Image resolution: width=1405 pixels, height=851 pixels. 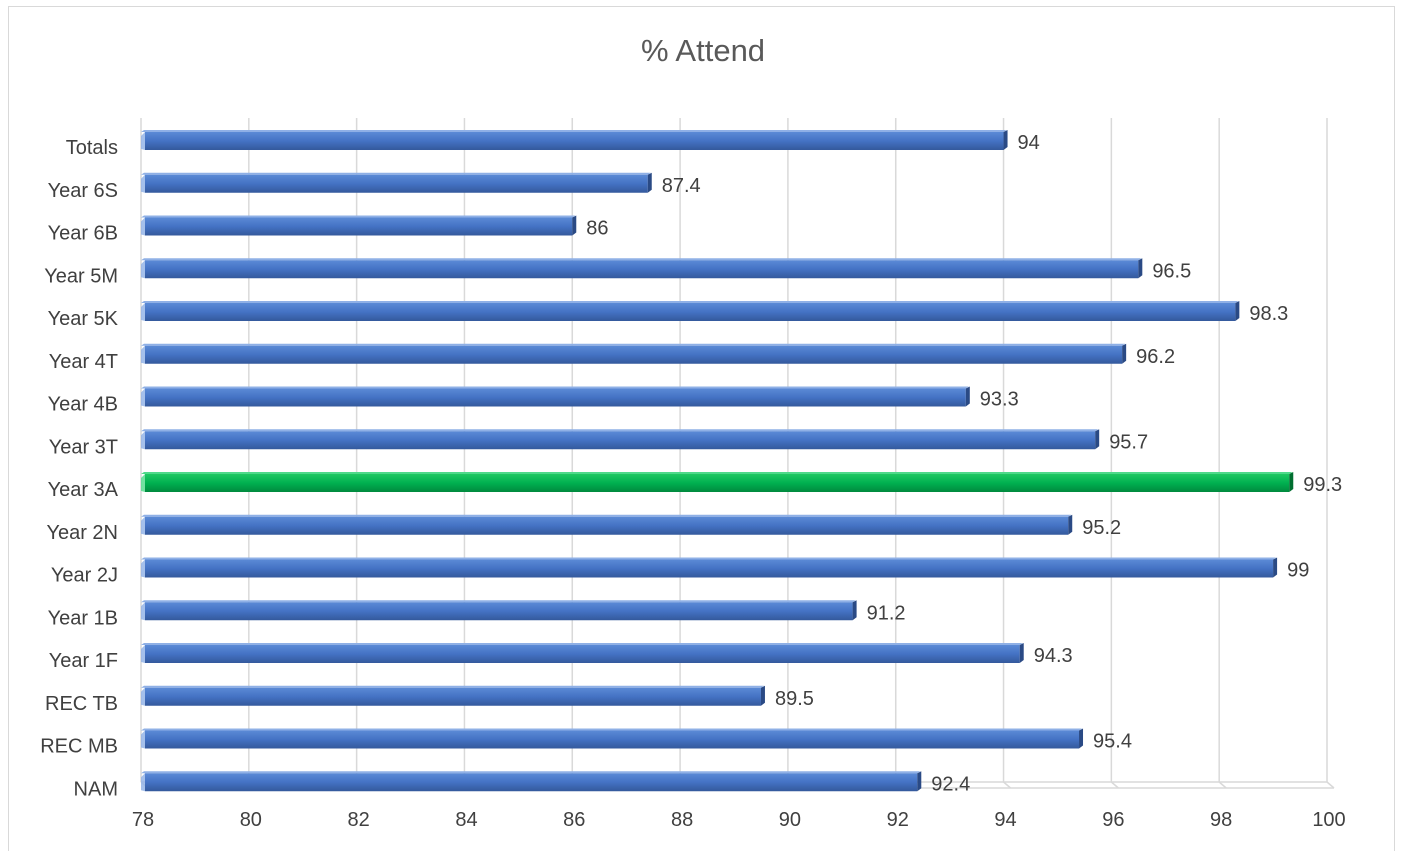 What do you see at coordinates (83, 362) in the screenshot?
I see `category-label: Year 4T` at bounding box center [83, 362].